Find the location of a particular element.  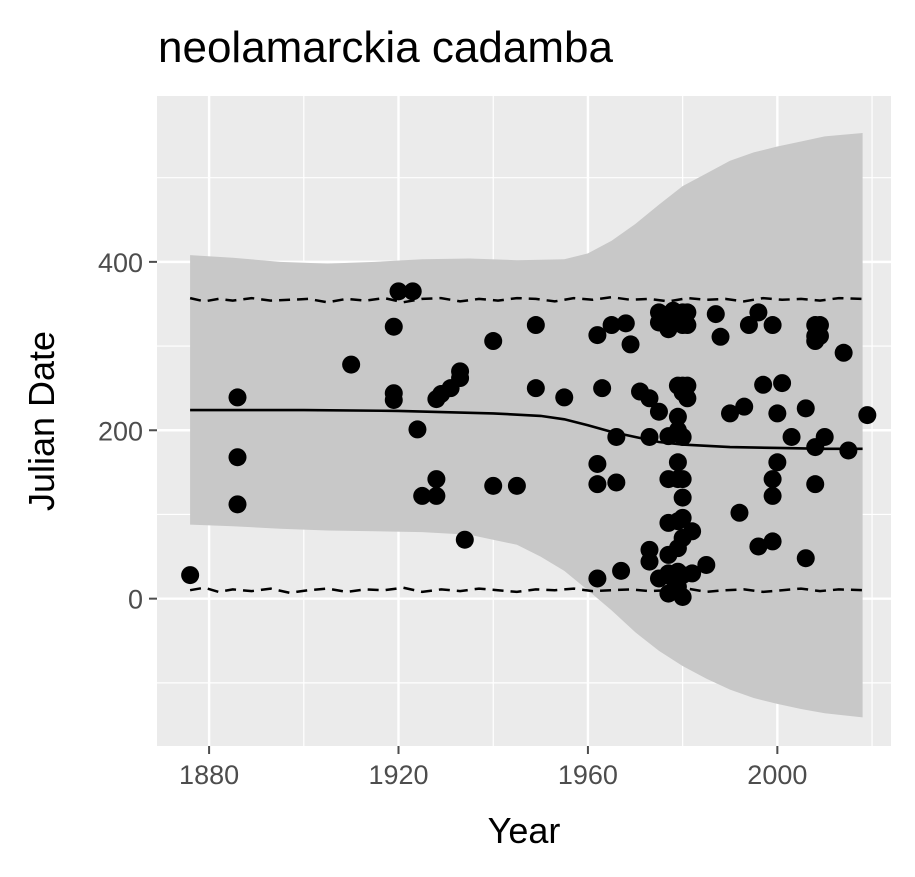

y-tick-label: 0 is located at coordinates (135, 600).